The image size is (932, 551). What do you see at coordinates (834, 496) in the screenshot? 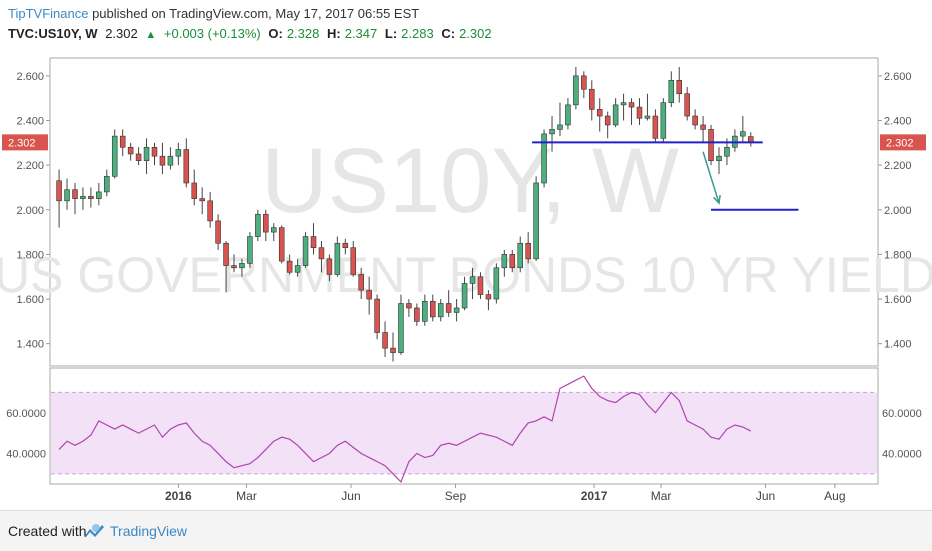
I see `x-tick-label: Aug` at bounding box center [834, 496].